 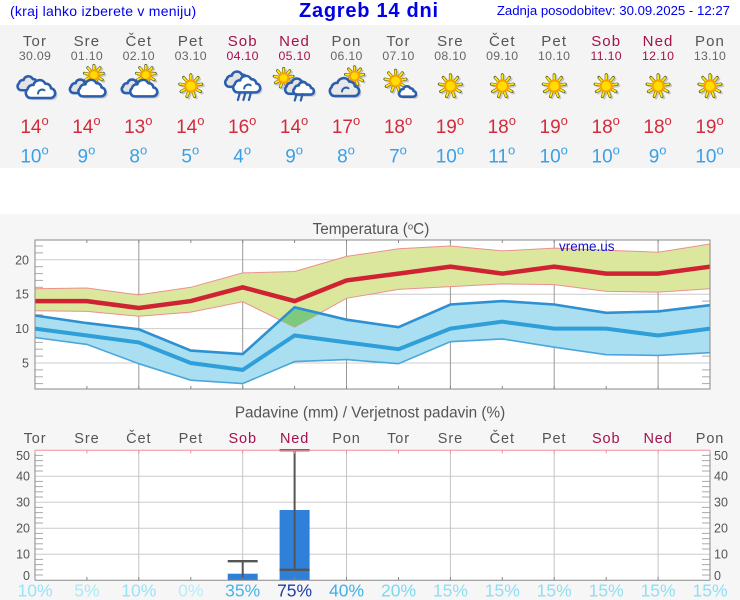 I want to click on svg-text: vreme.us, so click(x=587, y=246).